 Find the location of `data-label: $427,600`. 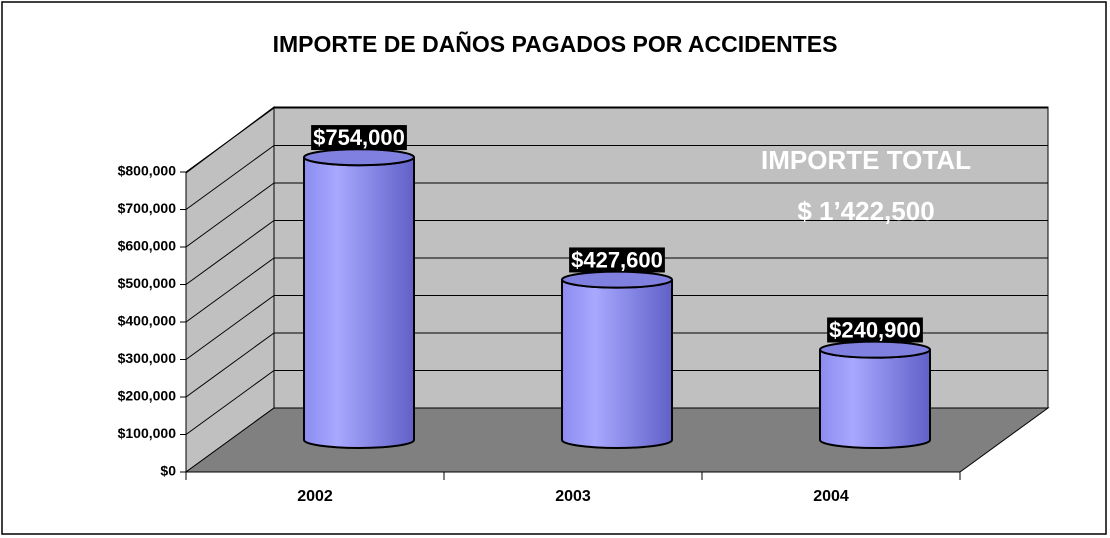

data-label: $427,600 is located at coordinates (617, 259).